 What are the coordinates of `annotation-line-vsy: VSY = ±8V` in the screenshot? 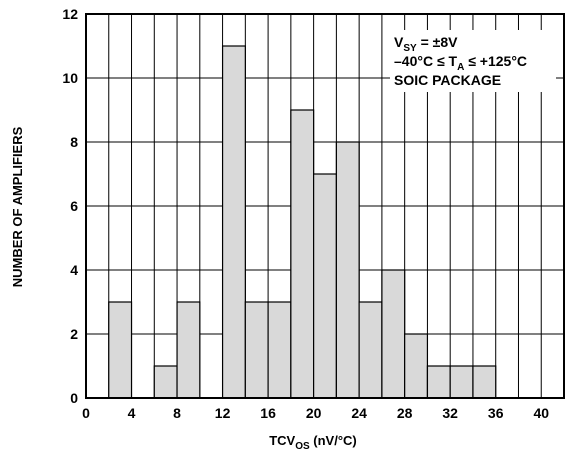 It's located at (426, 44).